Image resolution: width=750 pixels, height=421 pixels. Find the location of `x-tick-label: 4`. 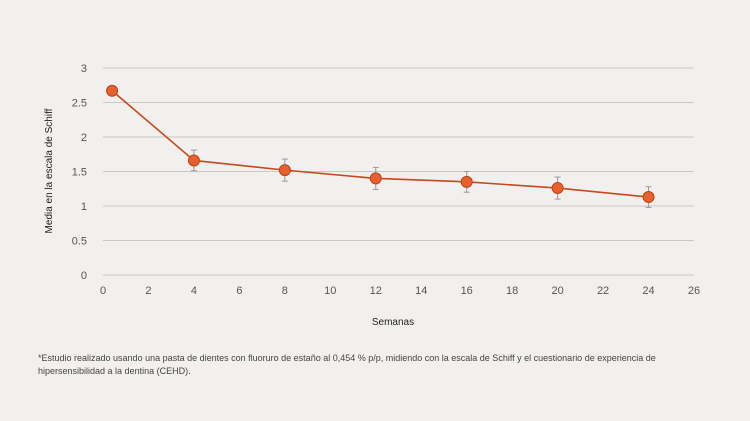

x-tick-label: 4 is located at coordinates (194, 291).